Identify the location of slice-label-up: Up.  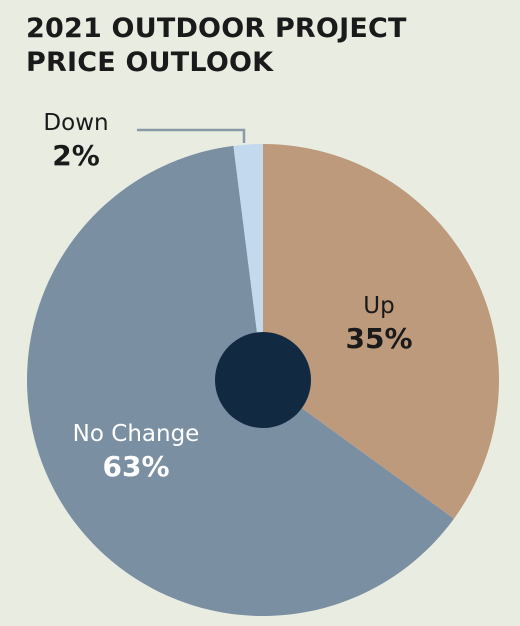
(378, 306).